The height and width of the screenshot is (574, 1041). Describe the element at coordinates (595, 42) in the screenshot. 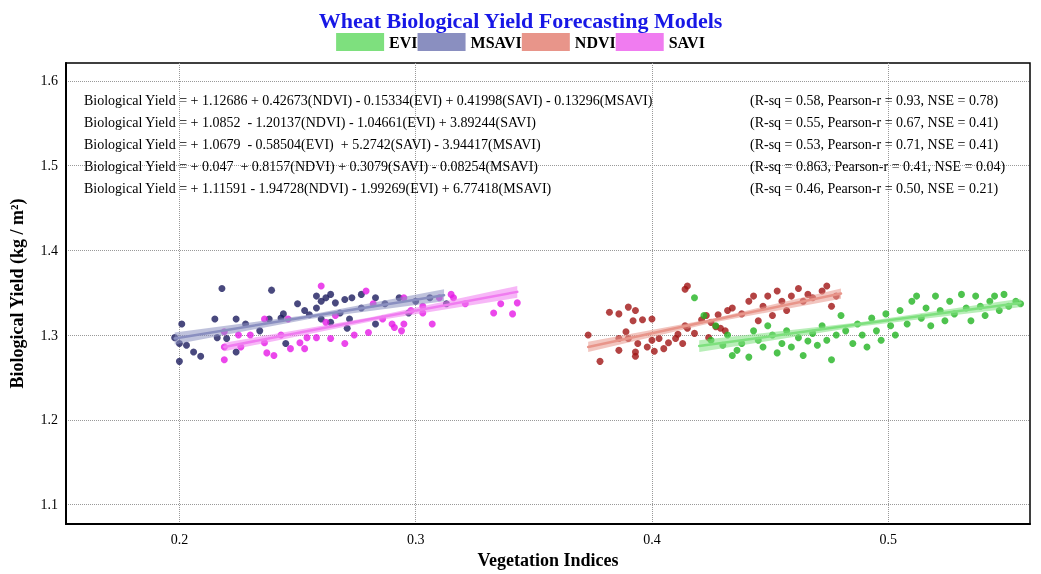

I see `legend-label: NDVI` at that location.